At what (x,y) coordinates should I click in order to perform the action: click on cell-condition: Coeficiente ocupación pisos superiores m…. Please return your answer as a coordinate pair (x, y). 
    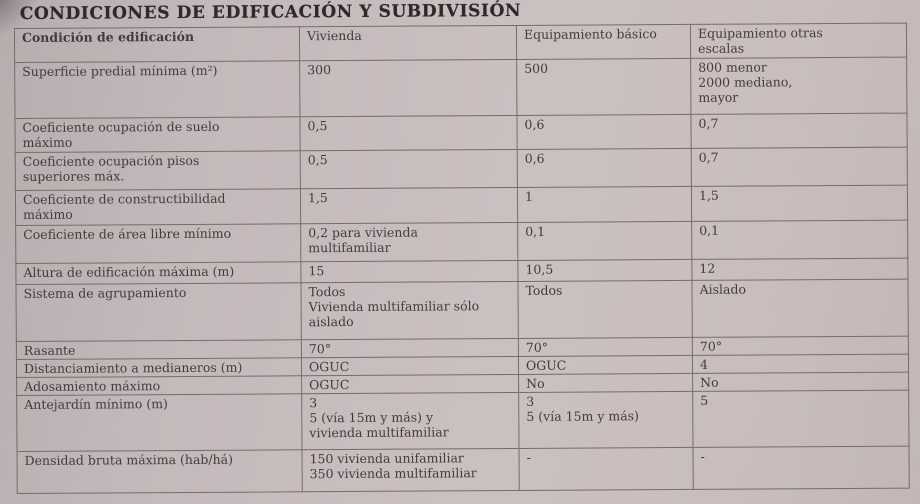
    Looking at the image, I should click on (158, 170).